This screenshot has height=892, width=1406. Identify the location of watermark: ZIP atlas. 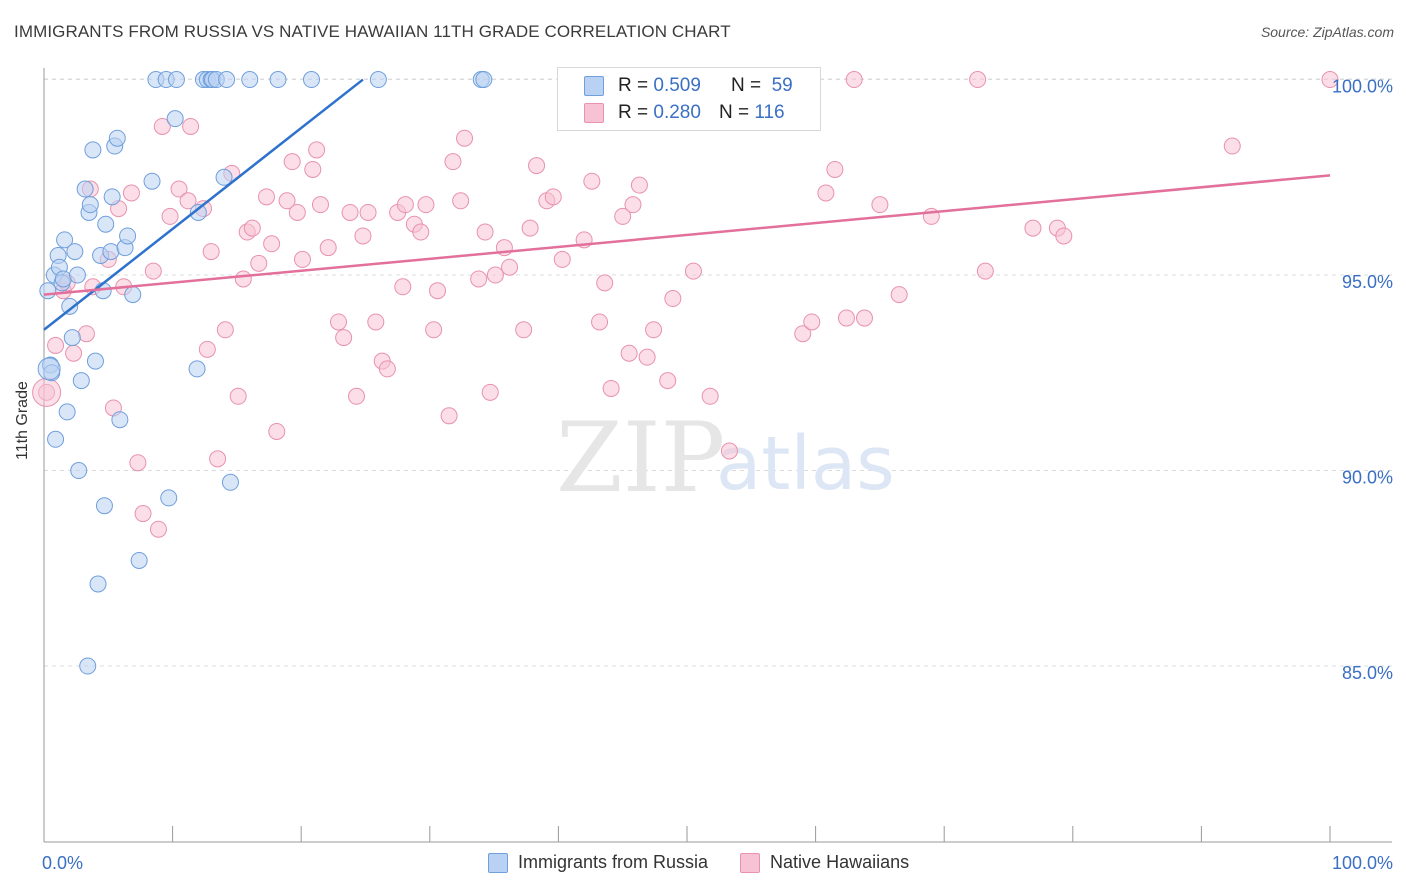
(725, 458).